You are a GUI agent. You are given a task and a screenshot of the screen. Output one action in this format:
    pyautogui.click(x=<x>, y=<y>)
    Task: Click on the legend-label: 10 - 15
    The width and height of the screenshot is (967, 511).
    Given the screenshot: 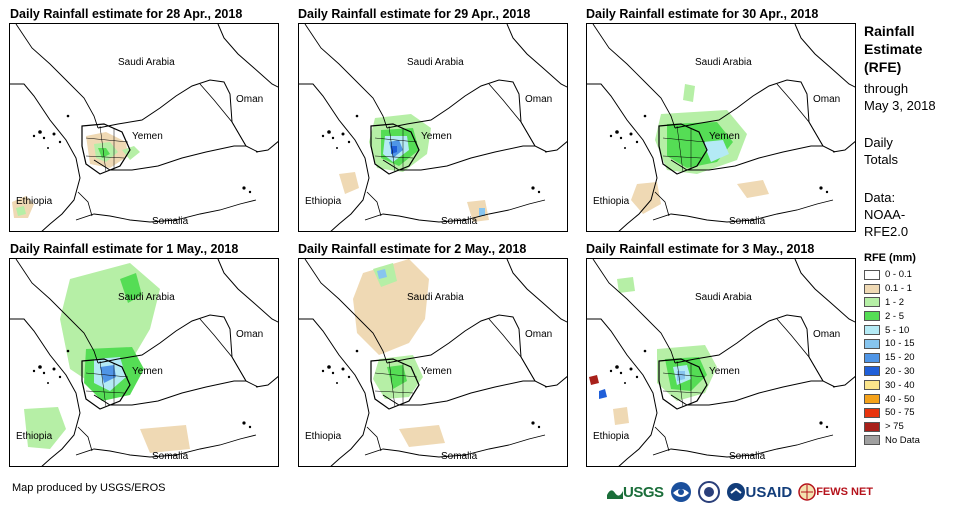 What is the action you would take?
    pyautogui.click(x=900, y=344)
    